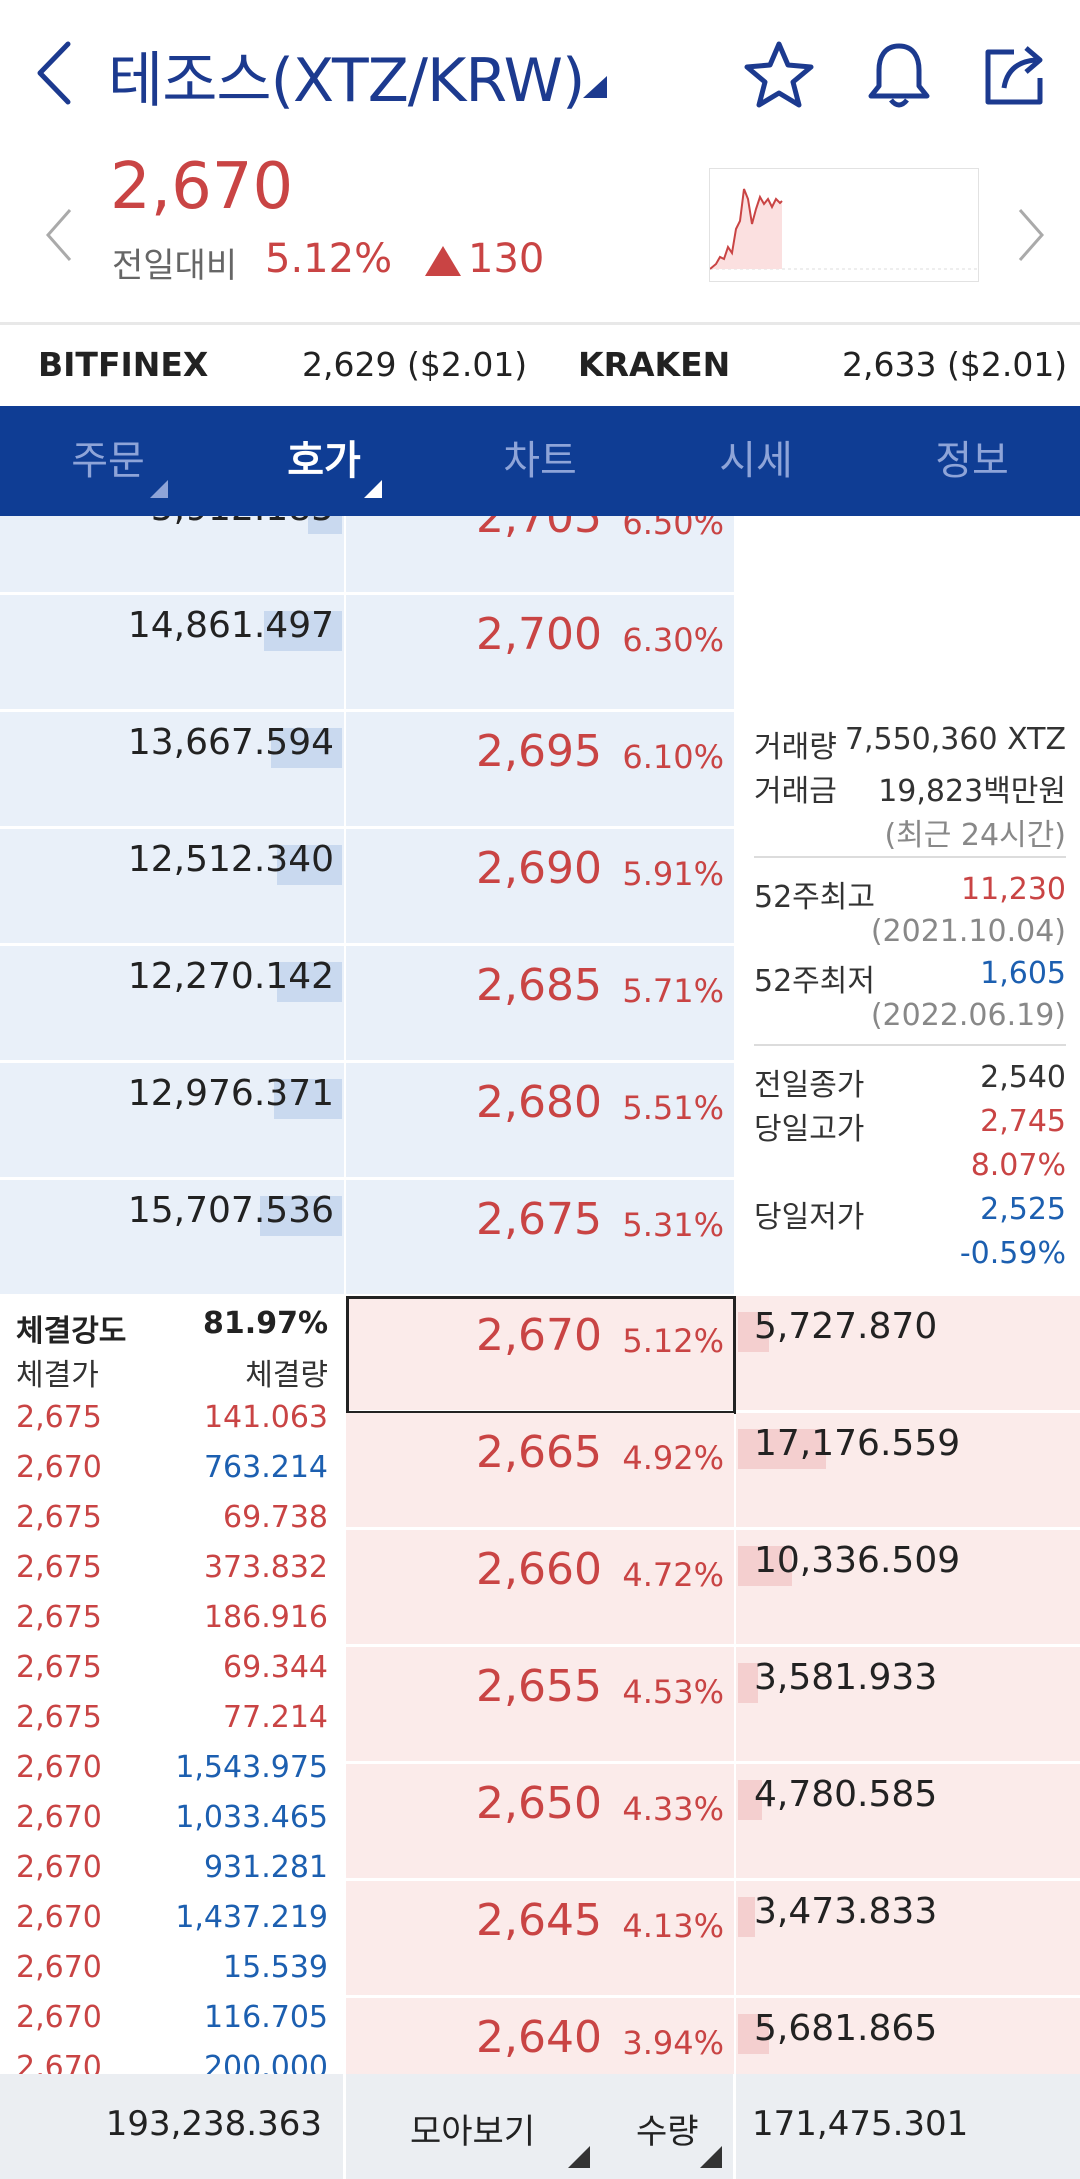  What do you see at coordinates (673, 1108) in the screenshot?
I see `ask-percent: 5.51%` at bounding box center [673, 1108].